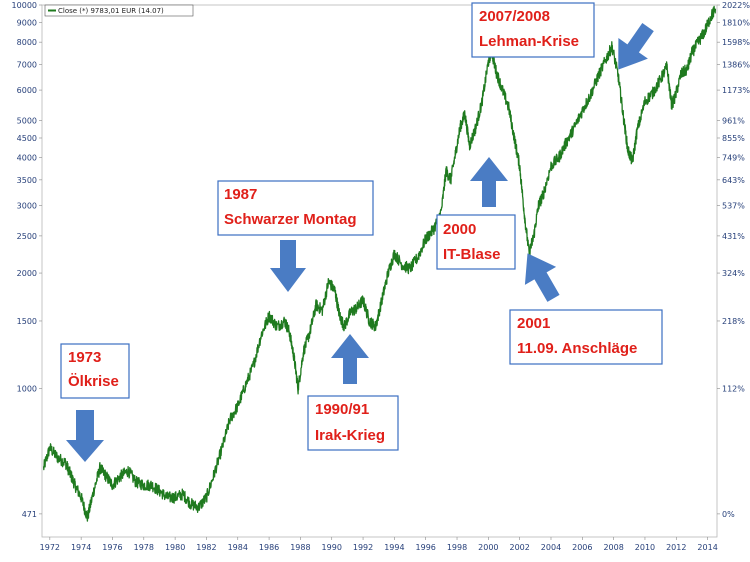 The image size is (750, 562). I want to click on annotation-1973-label: Ölkrise, so click(93, 381).